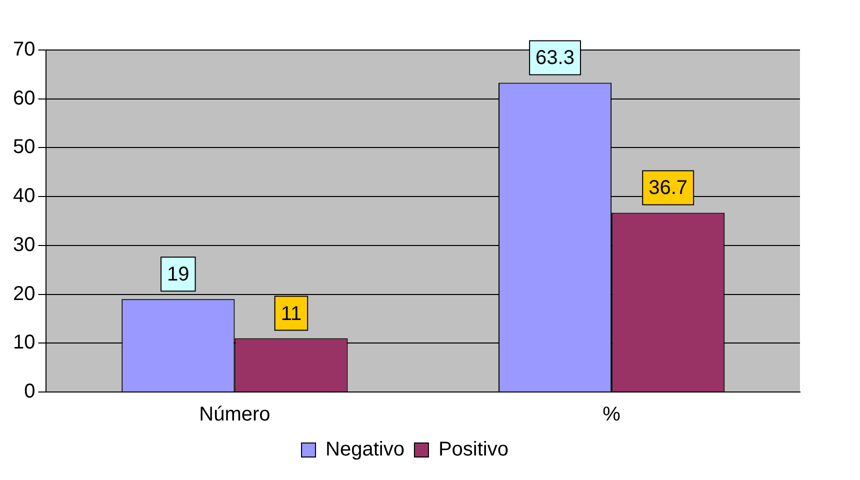  I want to click on data-label: 11, so click(291, 313).